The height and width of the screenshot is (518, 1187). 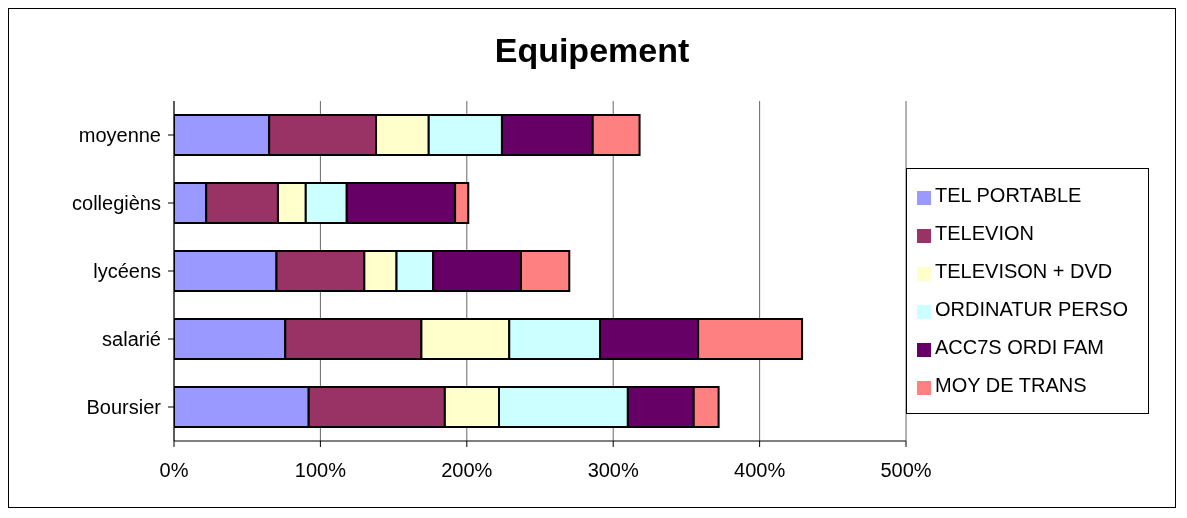 I want to click on y-tick-label: collegièns, so click(x=116, y=203).